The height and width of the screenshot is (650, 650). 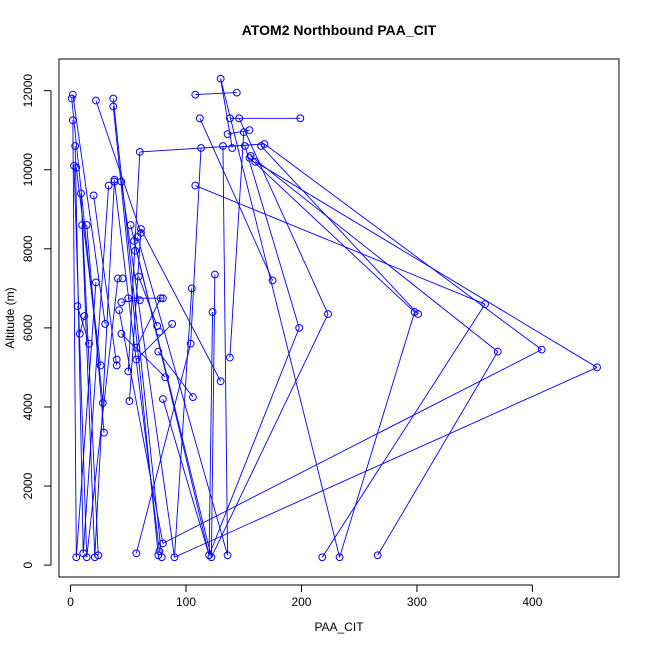 I want to click on x-tick-label: 0, so click(x=70, y=602).